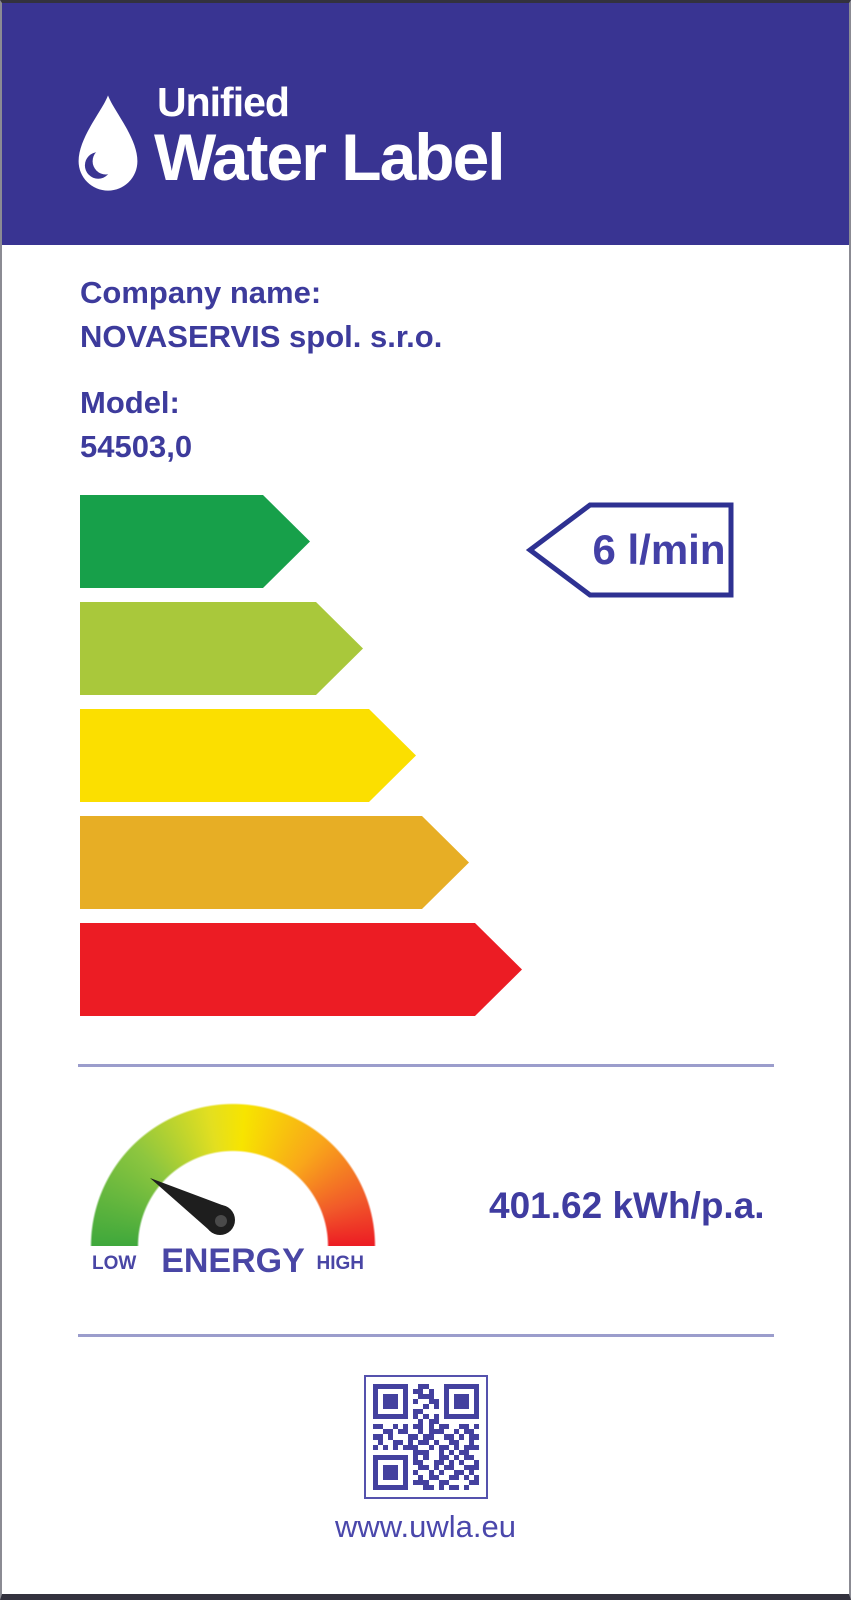  I want to click on qr-code-grid, so click(426, 1437).